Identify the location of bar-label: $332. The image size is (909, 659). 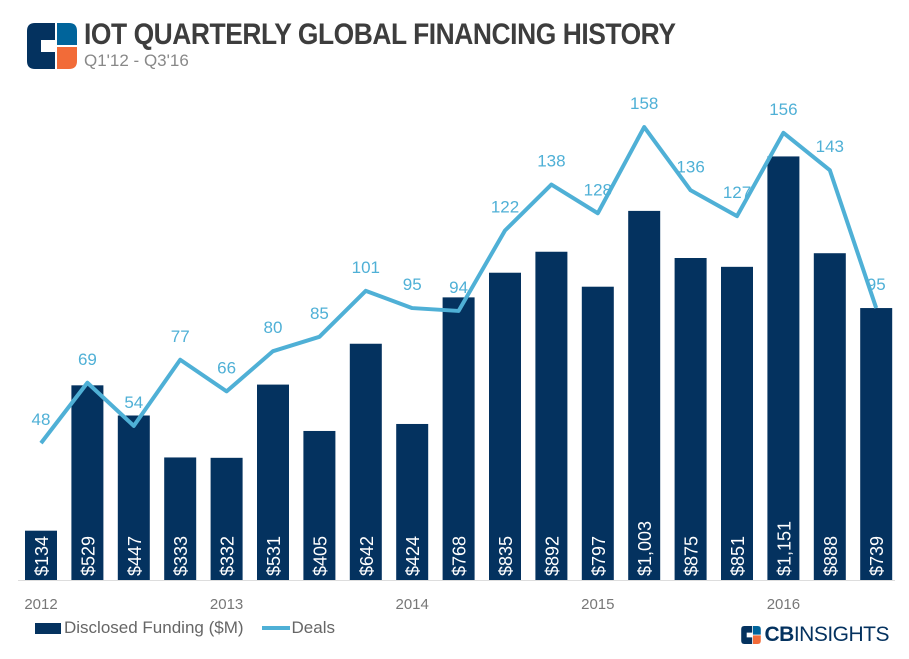
(228, 556).